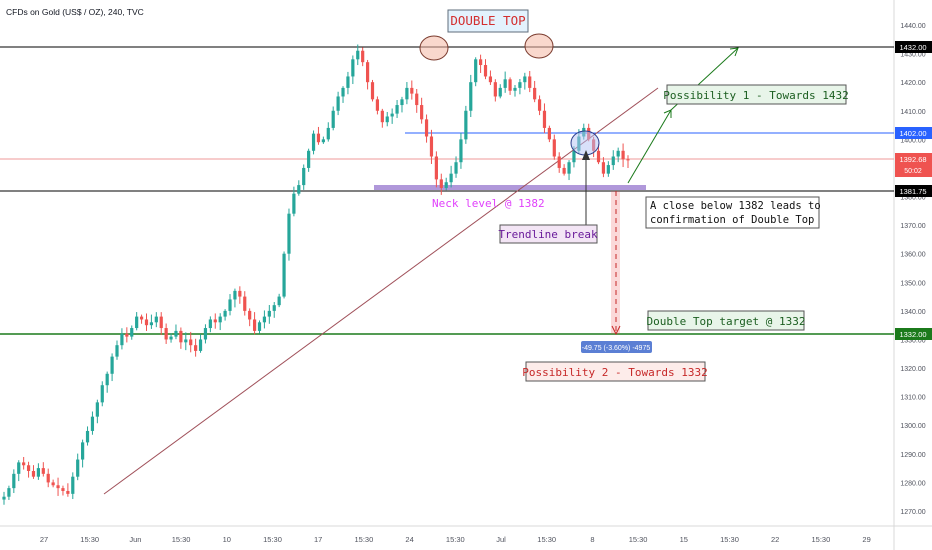 This screenshot has width=932, height=550. What do you see at coordinates (912, 334) in the screenshot?
I see `price-tag-1332: 1332.00` at bounding box center [912, 334].